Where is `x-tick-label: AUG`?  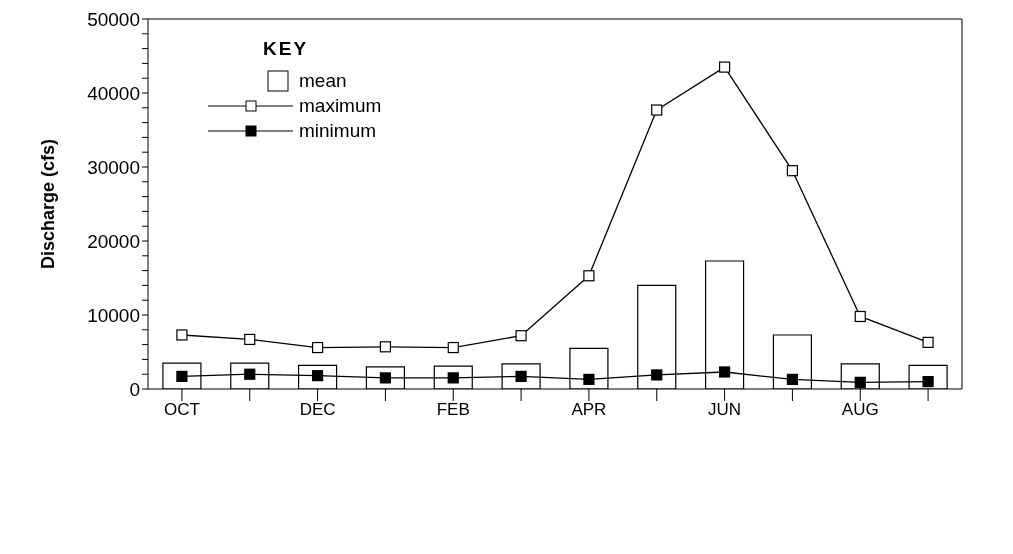
x-tick-label: AUG is located at coordinates (860, 410).